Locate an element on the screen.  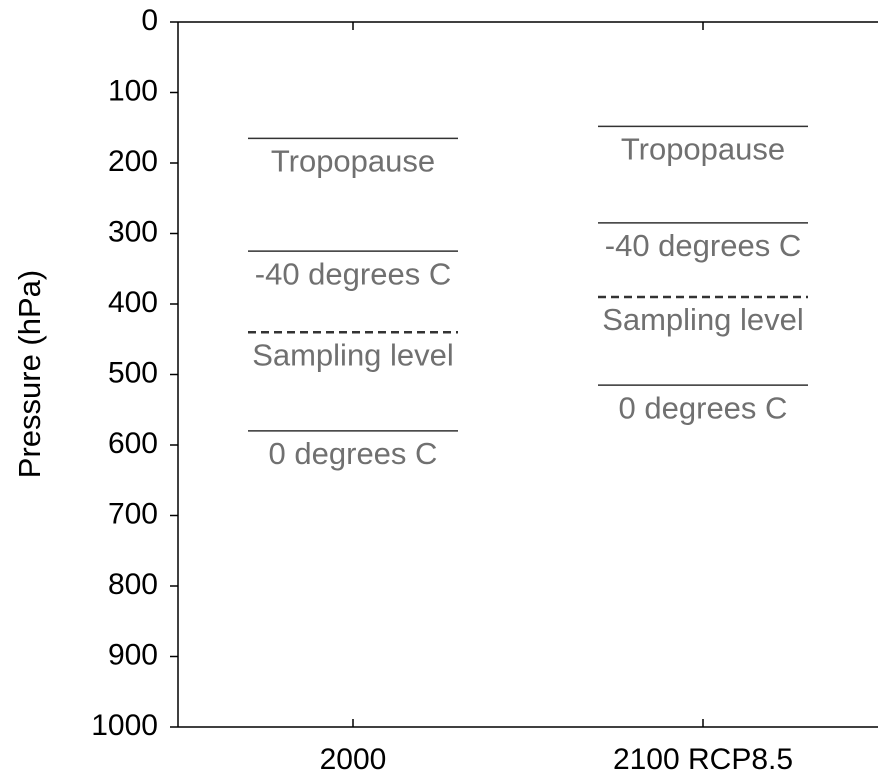
y-axis-title: Pressure (hPa) is located at coordinates (29, 374).